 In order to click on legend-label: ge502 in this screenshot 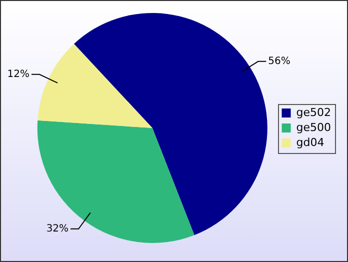, I will do `click(314, 112)`.